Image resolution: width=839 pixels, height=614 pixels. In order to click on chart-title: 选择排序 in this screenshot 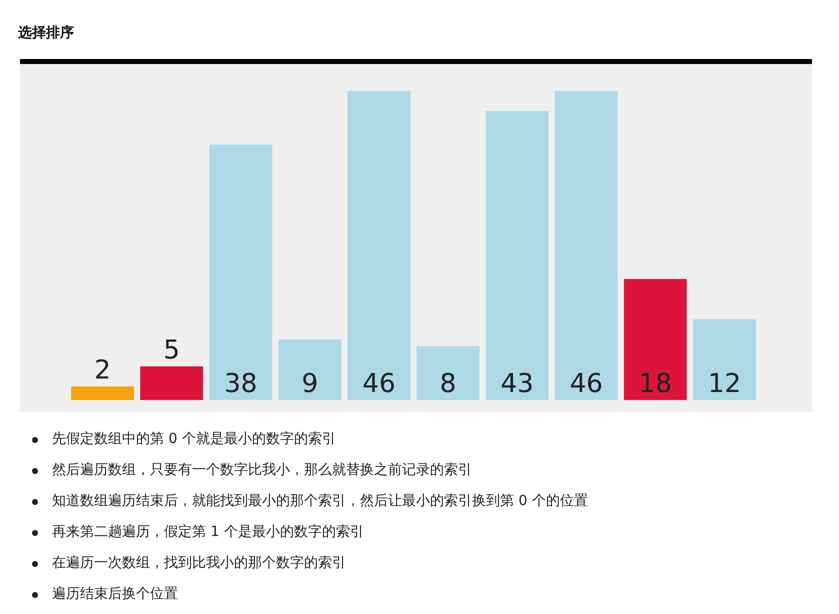, I will do `click(46, 33)`.